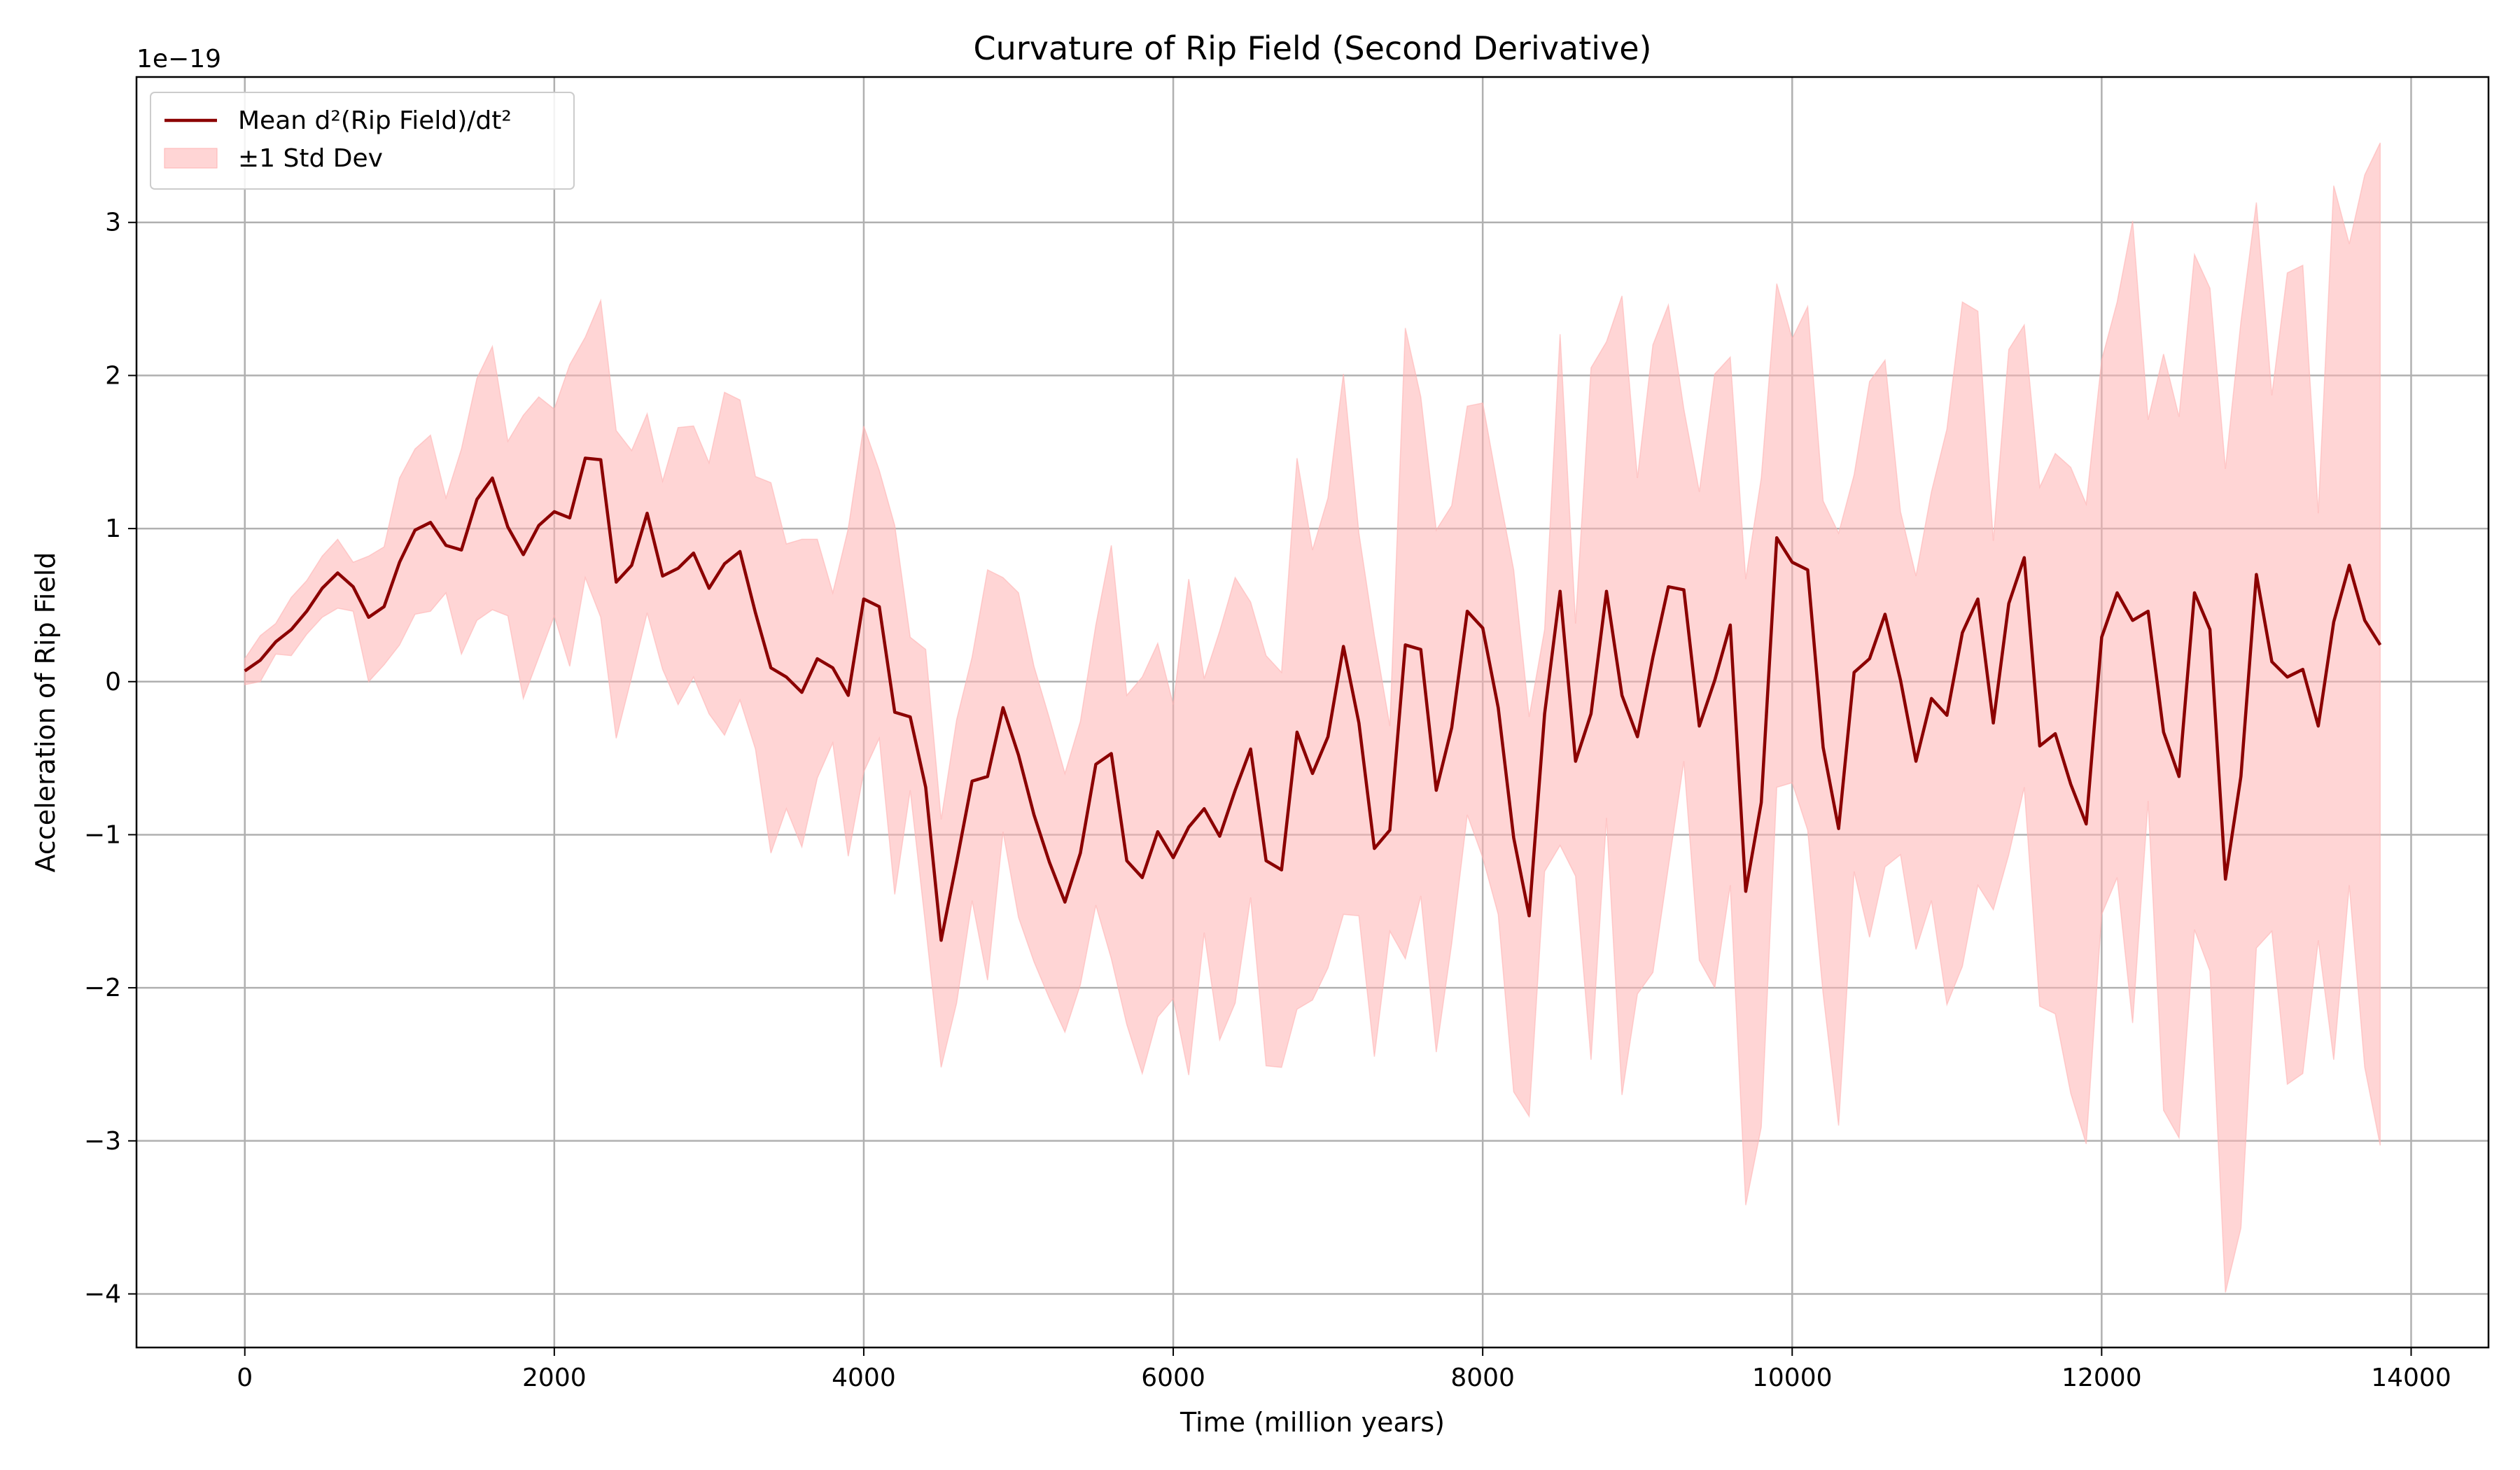 The image size is (2520, 1470). Describe the element at coordinates (113, 528) in the screenshot. I see `y-tick-label: 1` at that location.